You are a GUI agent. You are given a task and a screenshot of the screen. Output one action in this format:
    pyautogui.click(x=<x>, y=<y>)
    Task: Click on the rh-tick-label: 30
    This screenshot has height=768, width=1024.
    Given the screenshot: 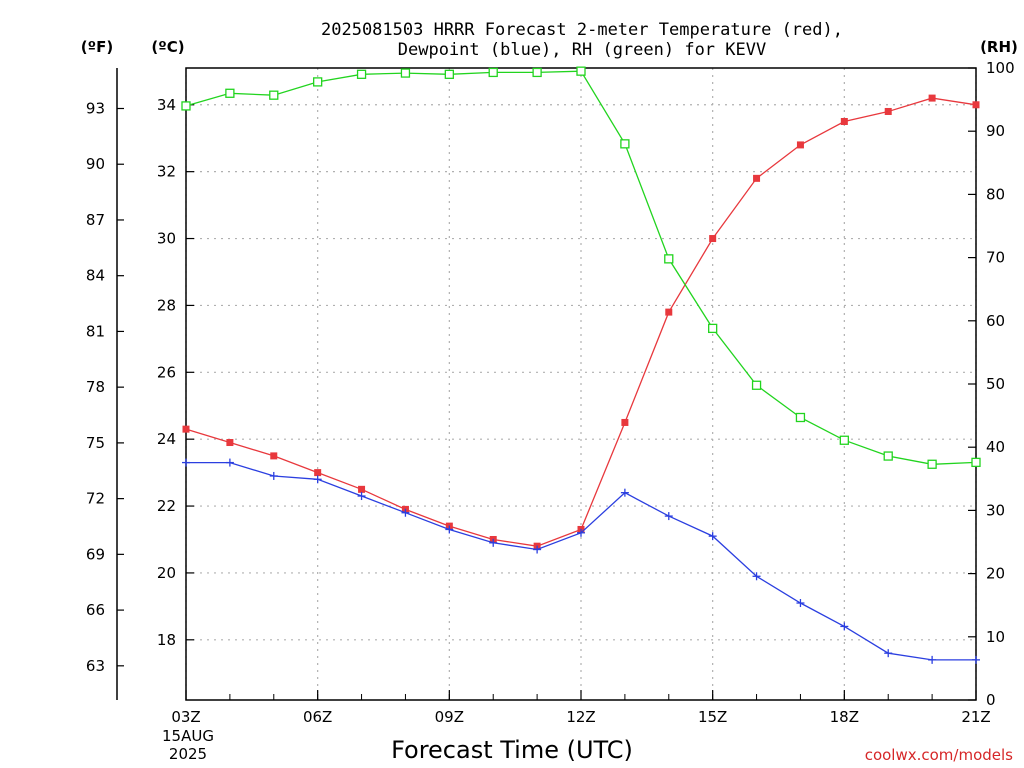 What is the action you would take?
    pyautogui.click(x=995, y=510)
    